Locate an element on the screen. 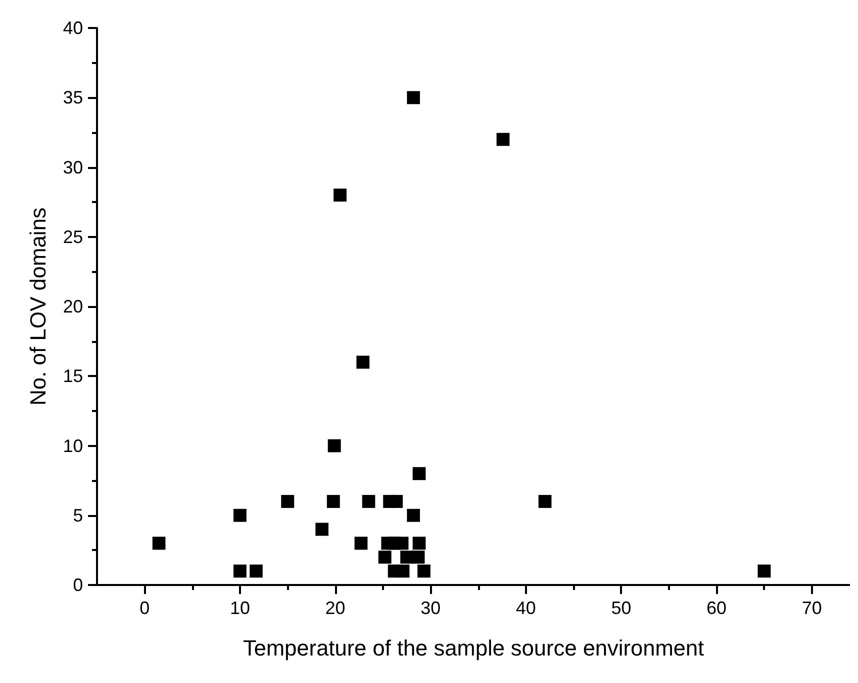  x-tick-label: 70 is located at coordinates (812, 608).